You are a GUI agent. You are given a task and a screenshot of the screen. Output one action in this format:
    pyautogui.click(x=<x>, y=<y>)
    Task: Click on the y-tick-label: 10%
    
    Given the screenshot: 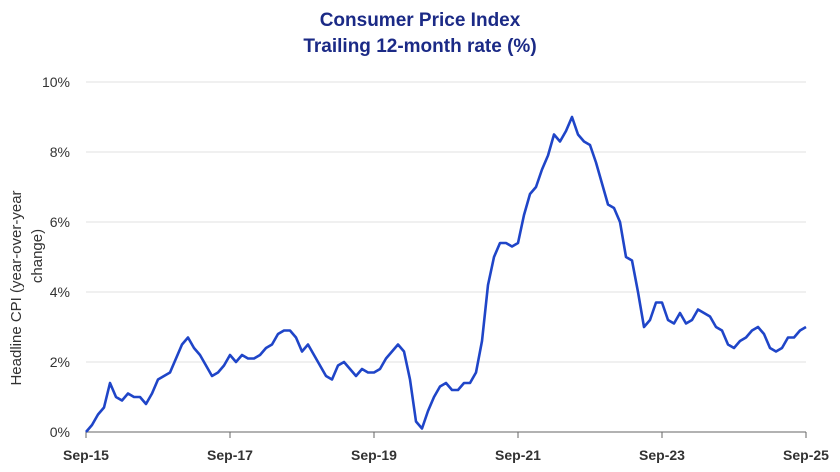 What is the action you would take?
    pyautogui.click(x=56, y=82)
    